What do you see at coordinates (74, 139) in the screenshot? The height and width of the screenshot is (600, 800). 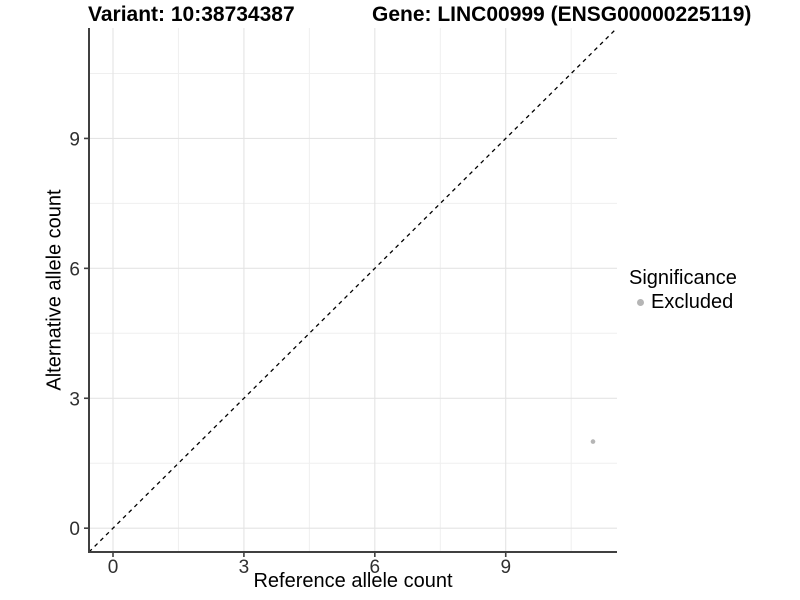 I see `y-tick-label: 9` at bounding box center [74, 139].